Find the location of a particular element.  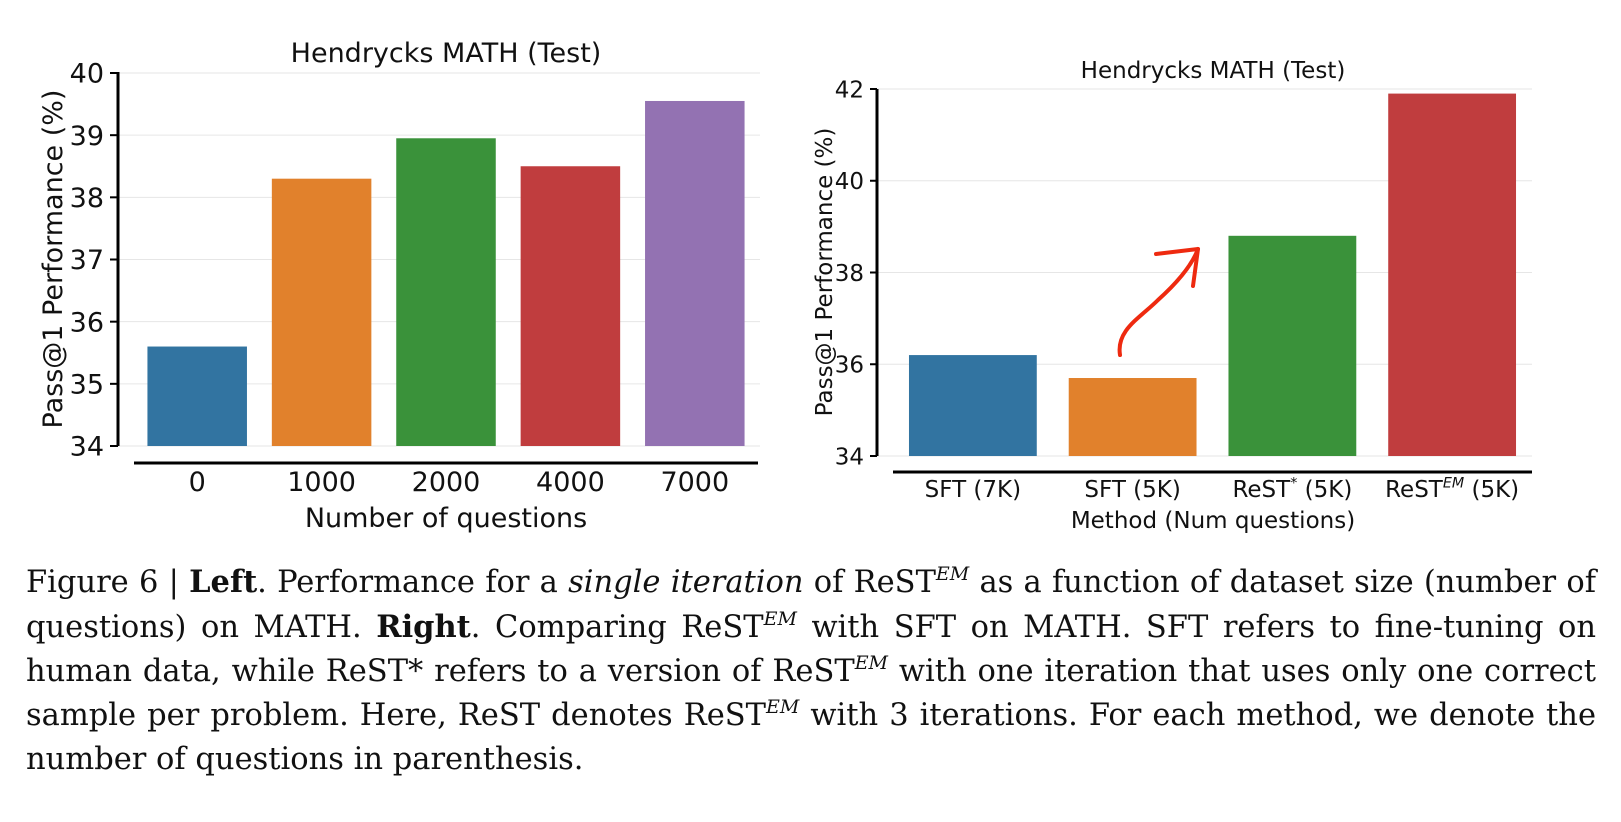

caption-figure-number: Figure 6 | is located at coordinates (108, 582).